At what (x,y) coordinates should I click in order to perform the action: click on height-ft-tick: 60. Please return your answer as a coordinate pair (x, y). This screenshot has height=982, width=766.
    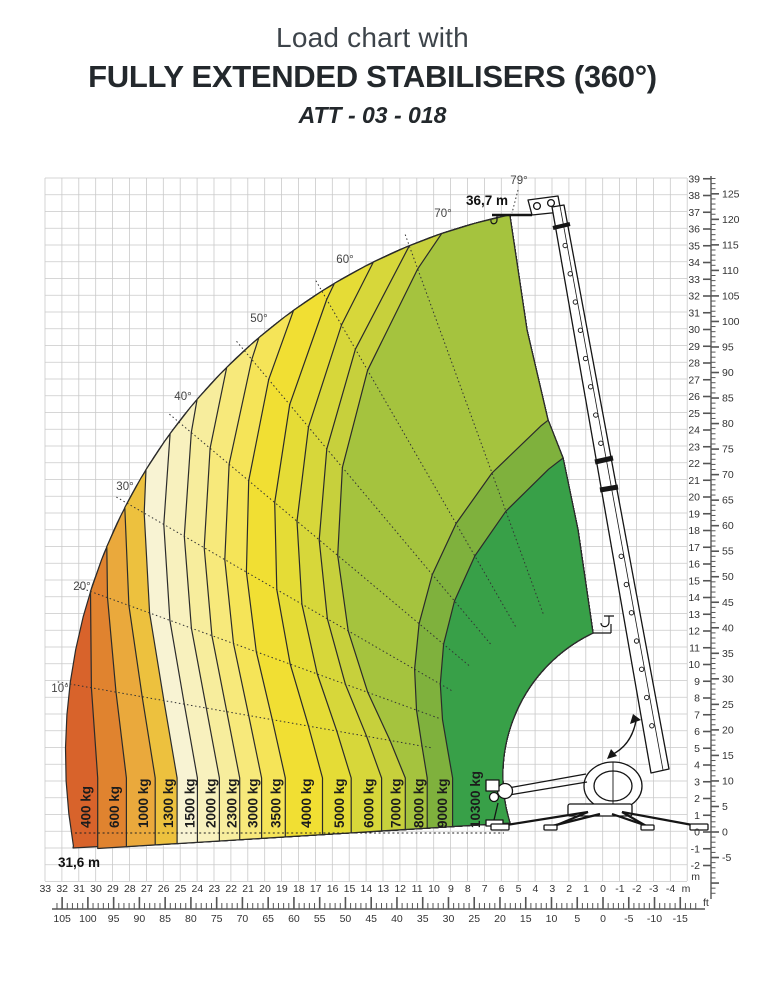
    Looking at the image, I should click on (728, 526).